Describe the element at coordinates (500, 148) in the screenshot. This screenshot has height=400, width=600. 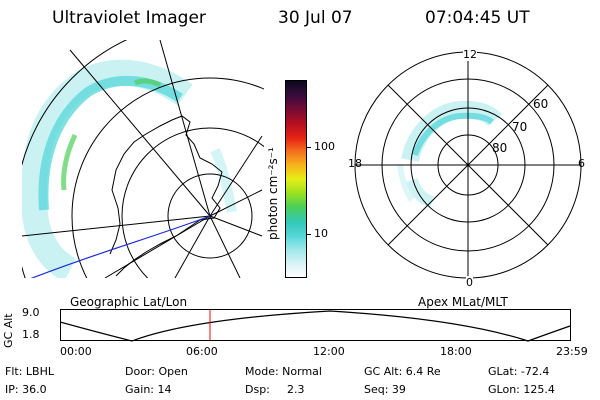
I see `apex-mlat-80: 80` at that location.